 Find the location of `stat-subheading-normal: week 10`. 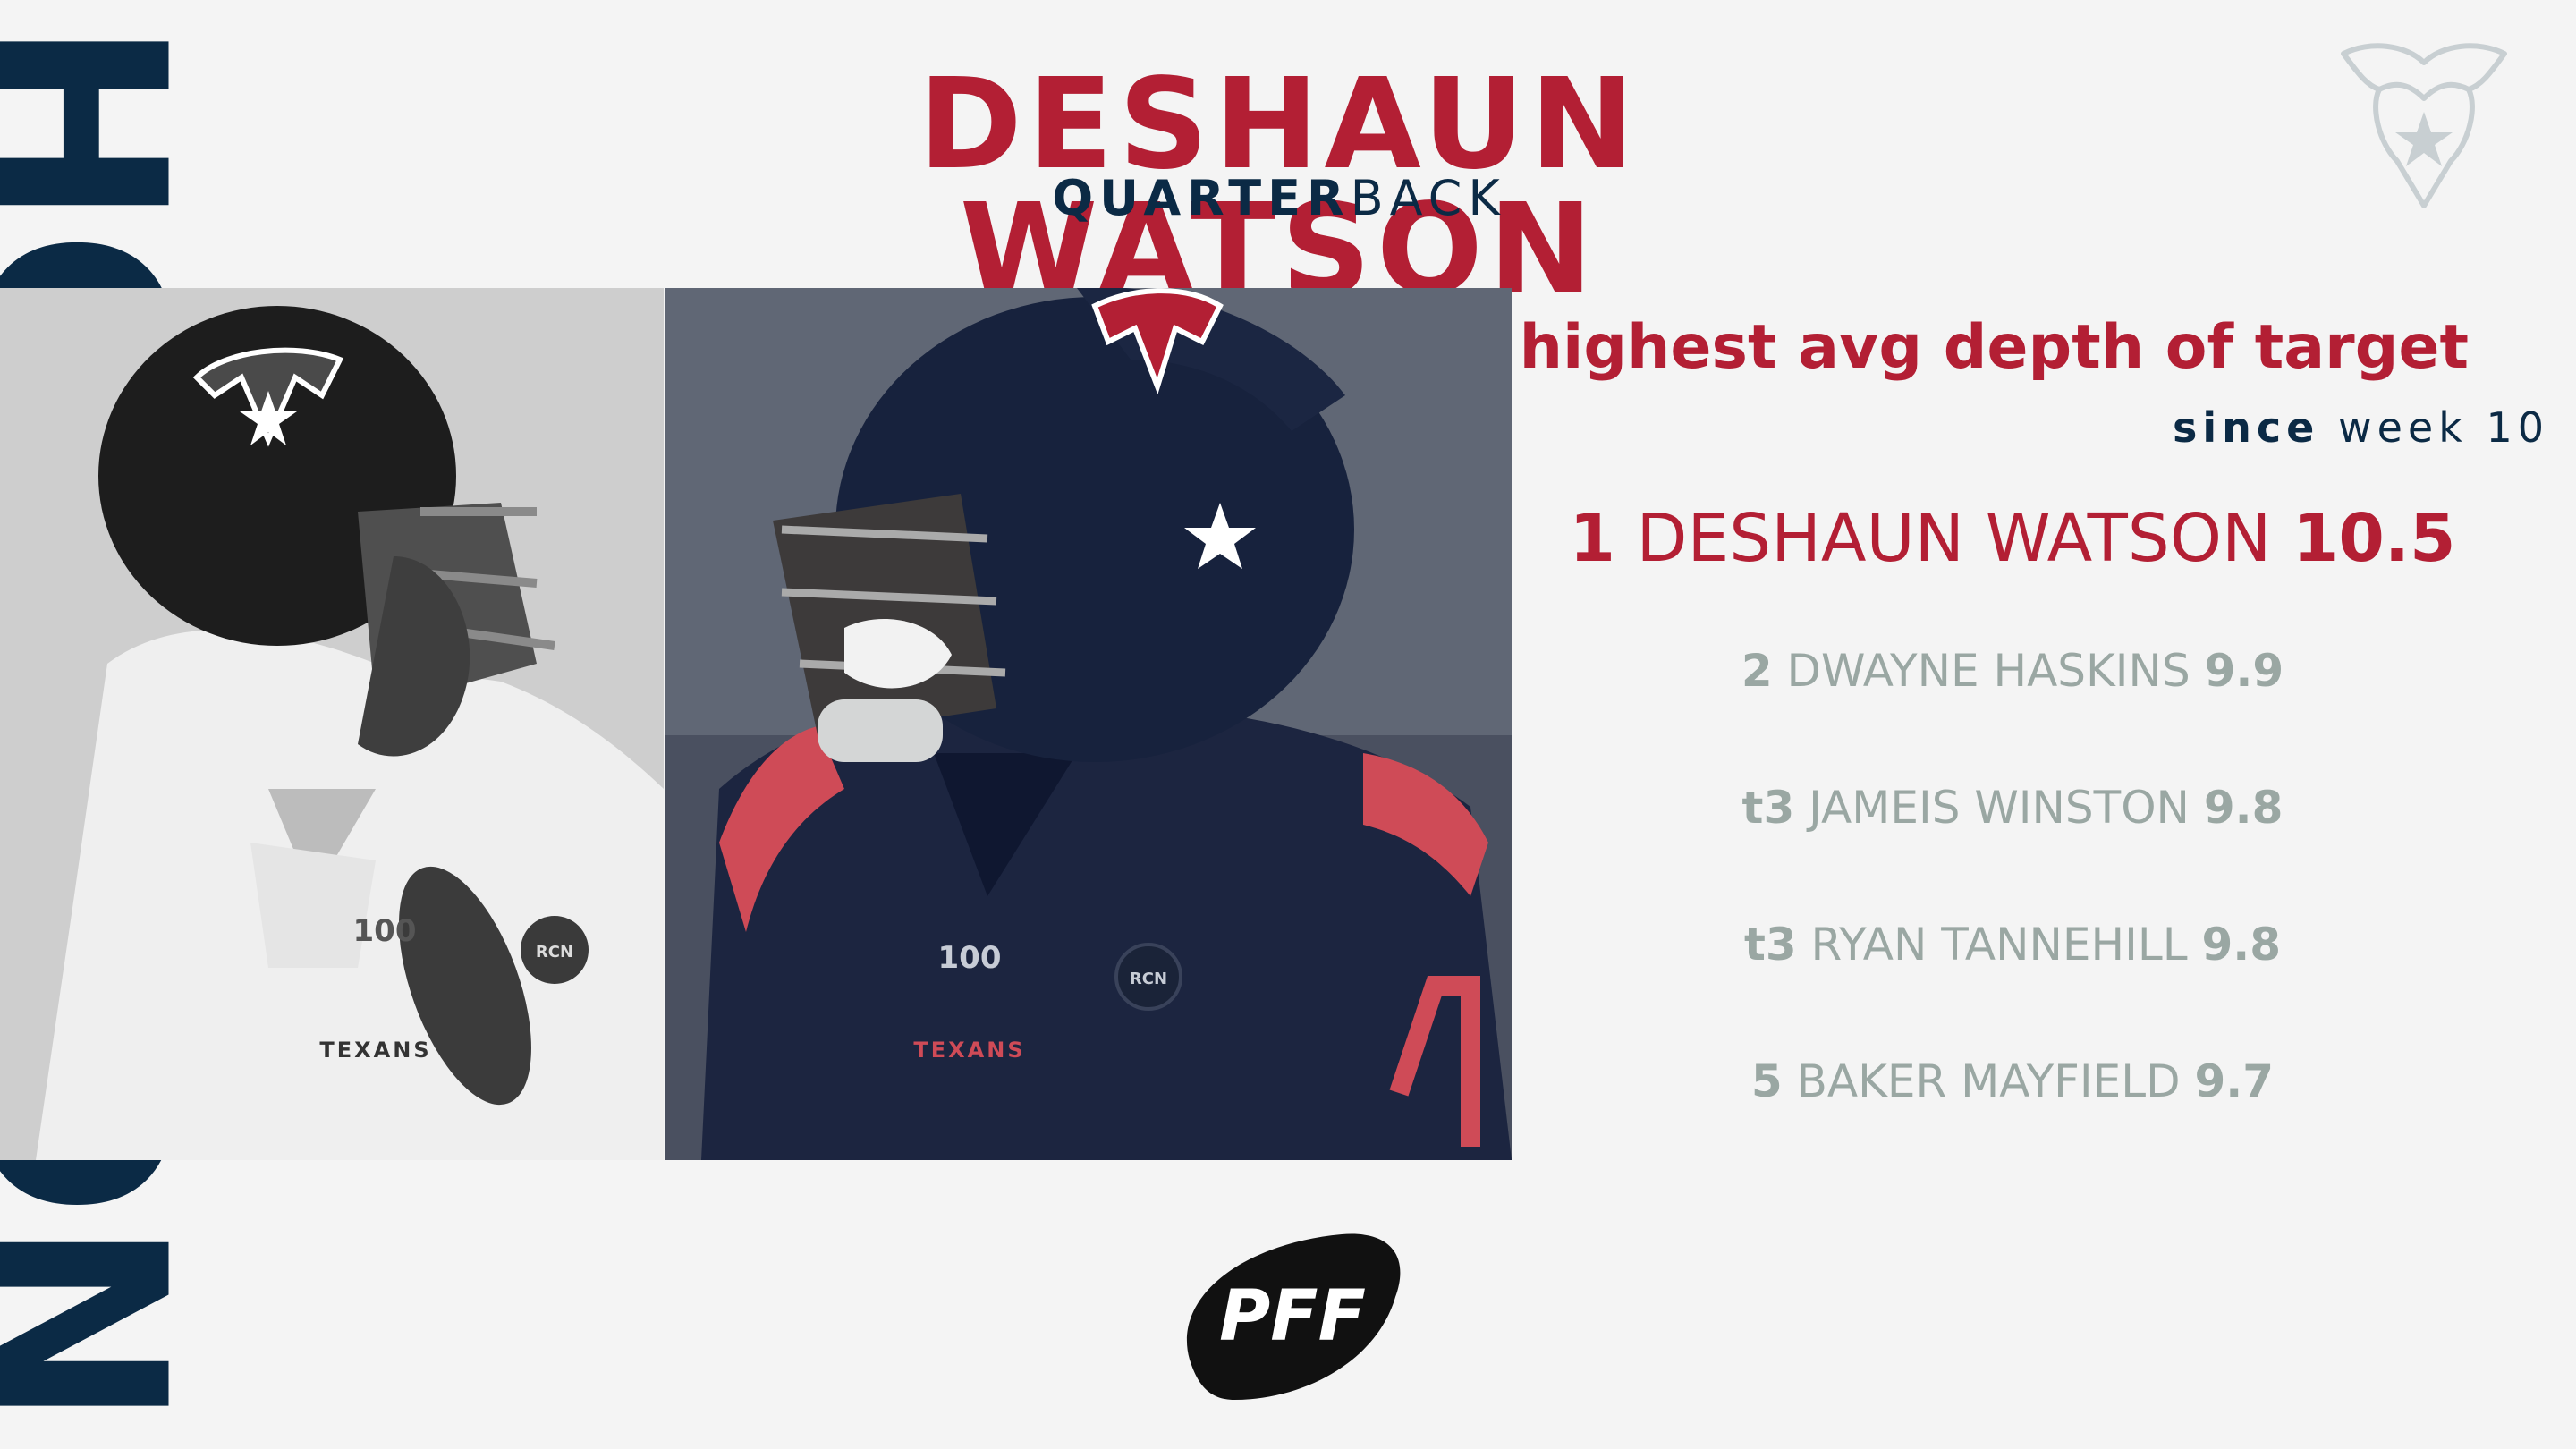

stat-subheading-normal: week 10 is located at coordinates (2434, 427).